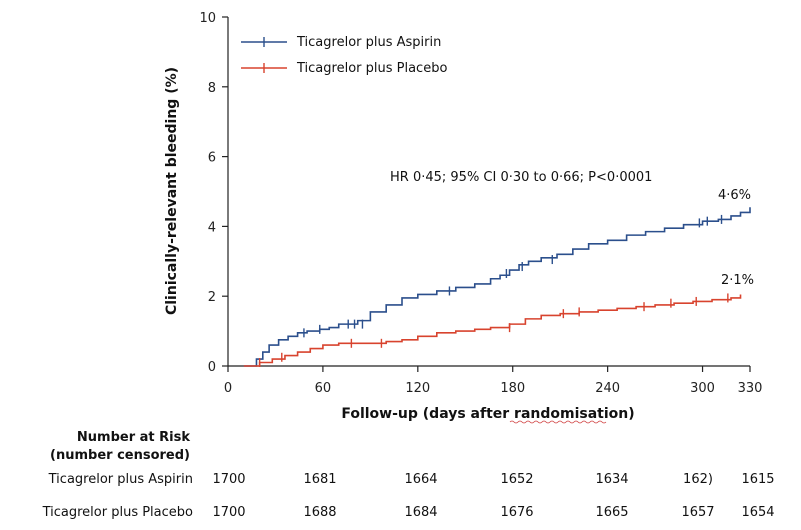  What do you see at coordinates (117, 512) in the screenshot?
I see `risk-row-label-placebo: Ticagrelor plus Placebo` at bounding box center [117, 512].